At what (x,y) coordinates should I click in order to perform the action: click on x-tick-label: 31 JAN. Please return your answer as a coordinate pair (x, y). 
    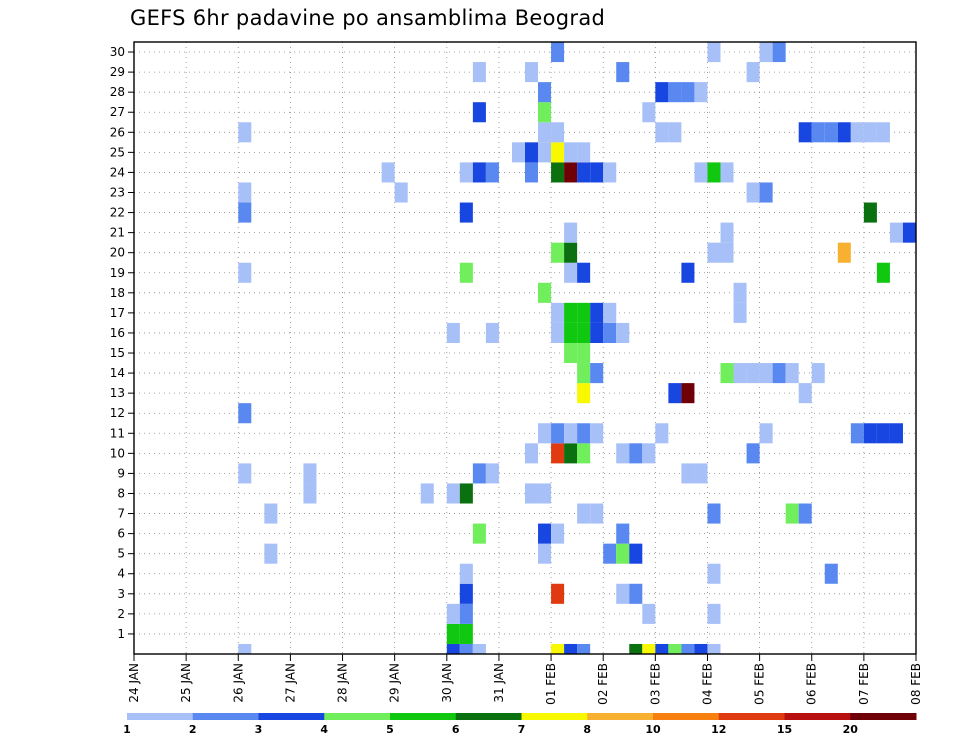
    Looking at the image, I should click on (499, 683).